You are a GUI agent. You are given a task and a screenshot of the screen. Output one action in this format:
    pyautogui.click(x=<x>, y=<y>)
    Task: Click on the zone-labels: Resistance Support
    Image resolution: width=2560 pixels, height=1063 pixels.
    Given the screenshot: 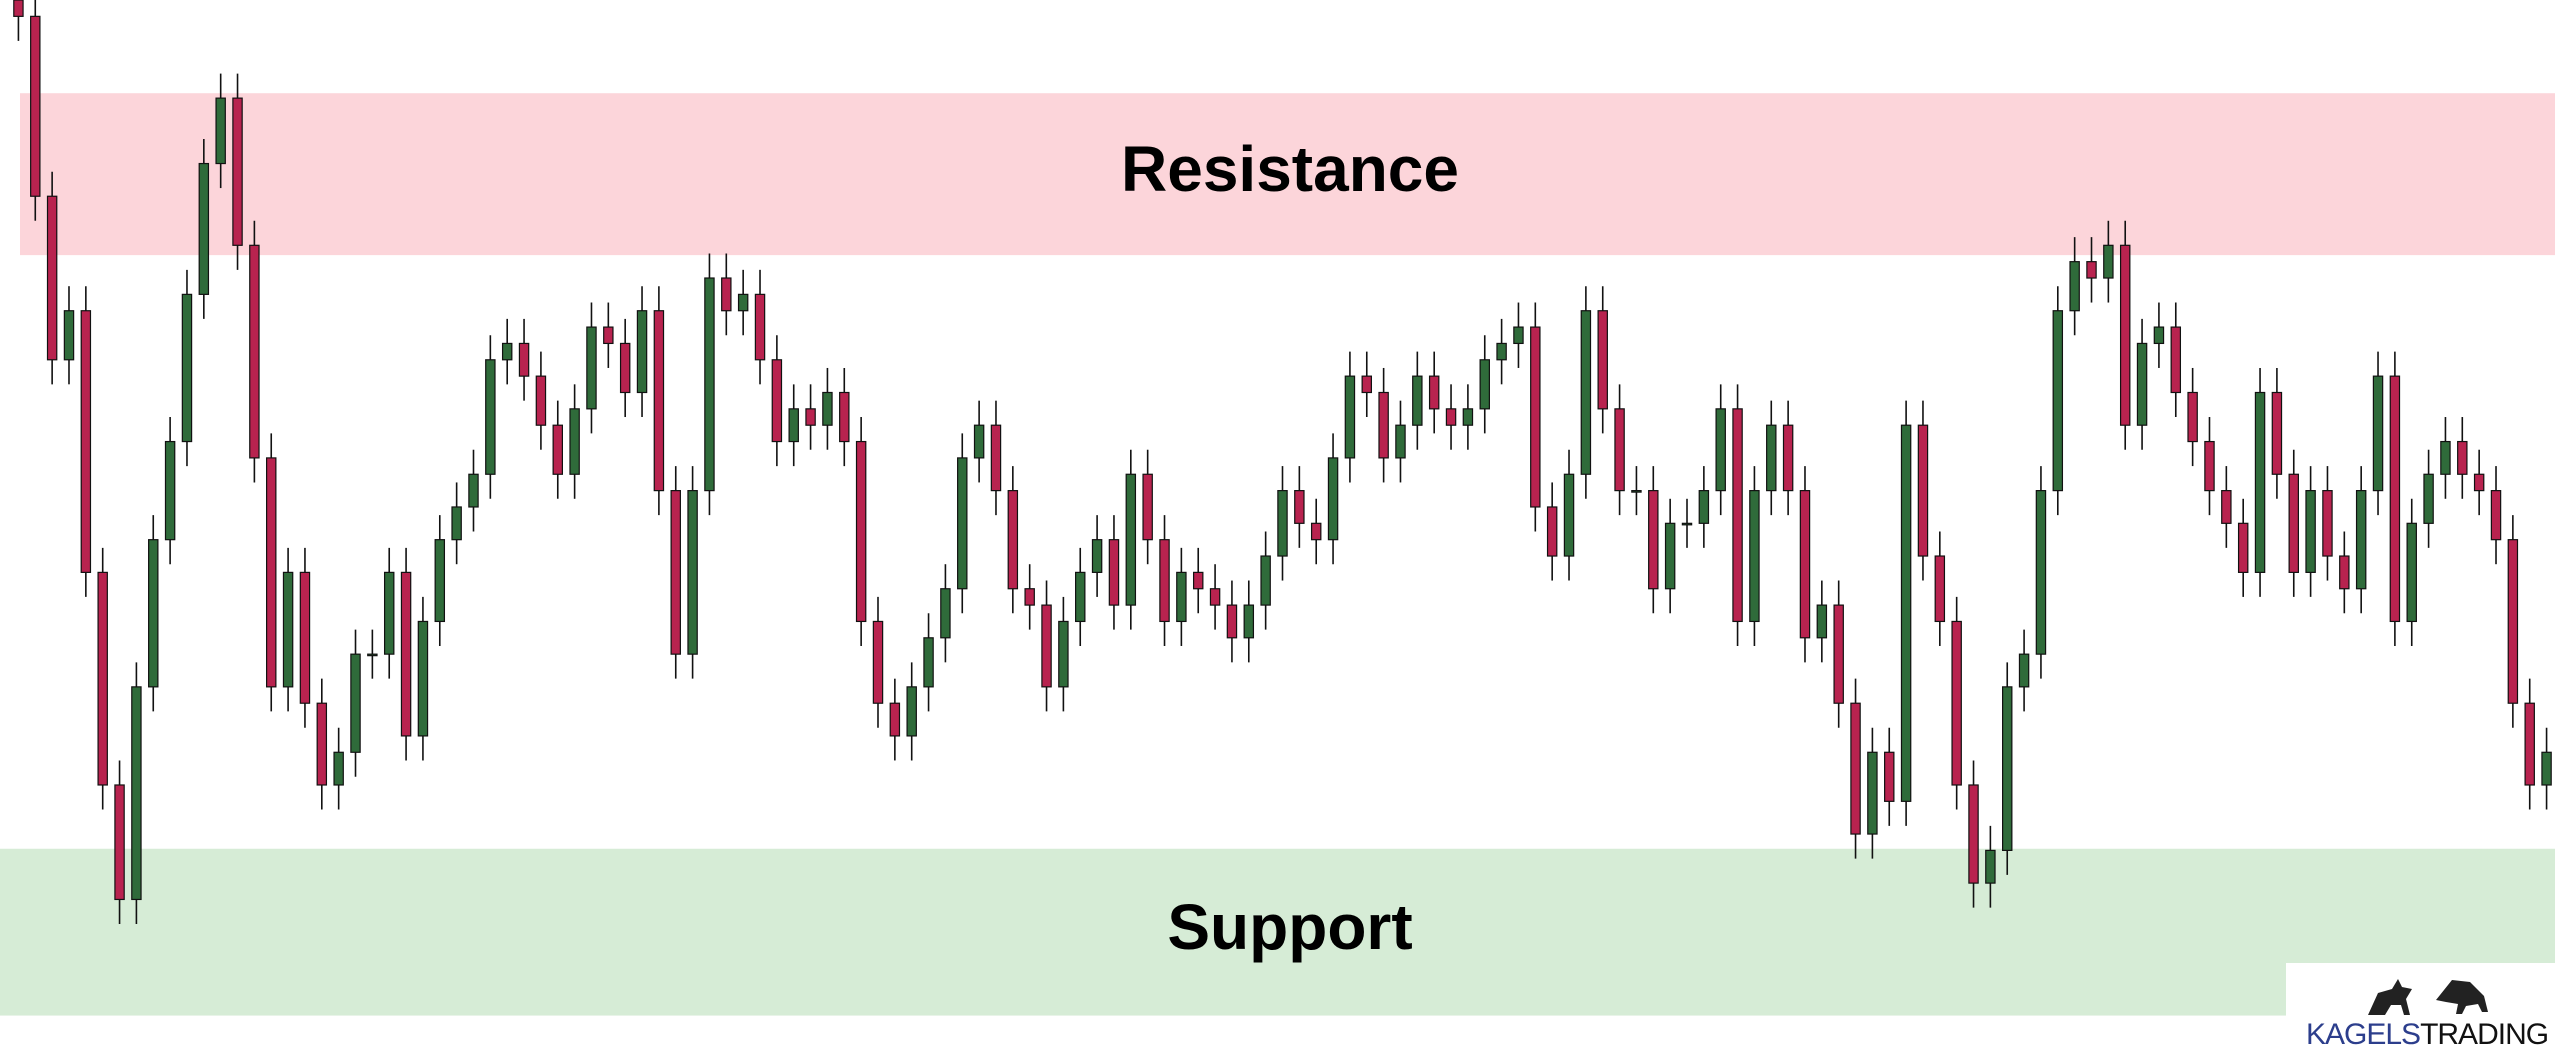 What is the action you would take?
    pyautogui.click(x=1290, y=548)
    